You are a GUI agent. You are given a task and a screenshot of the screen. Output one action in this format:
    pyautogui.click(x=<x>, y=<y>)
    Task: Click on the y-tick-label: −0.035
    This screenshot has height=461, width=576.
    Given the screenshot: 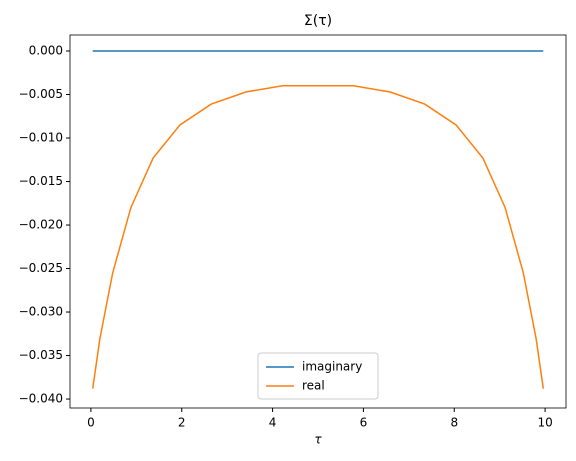 What is the action you would take?
    pyautogui.click(x=41, y=355)
    